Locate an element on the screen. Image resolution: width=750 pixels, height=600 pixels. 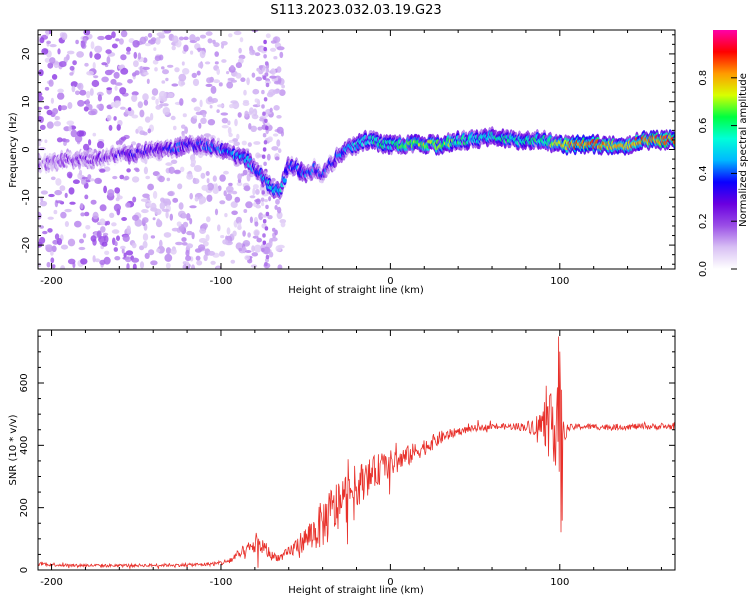
spectrogram-y-axis-label: Frequency (Hz) is located at coordinates (13, 150).